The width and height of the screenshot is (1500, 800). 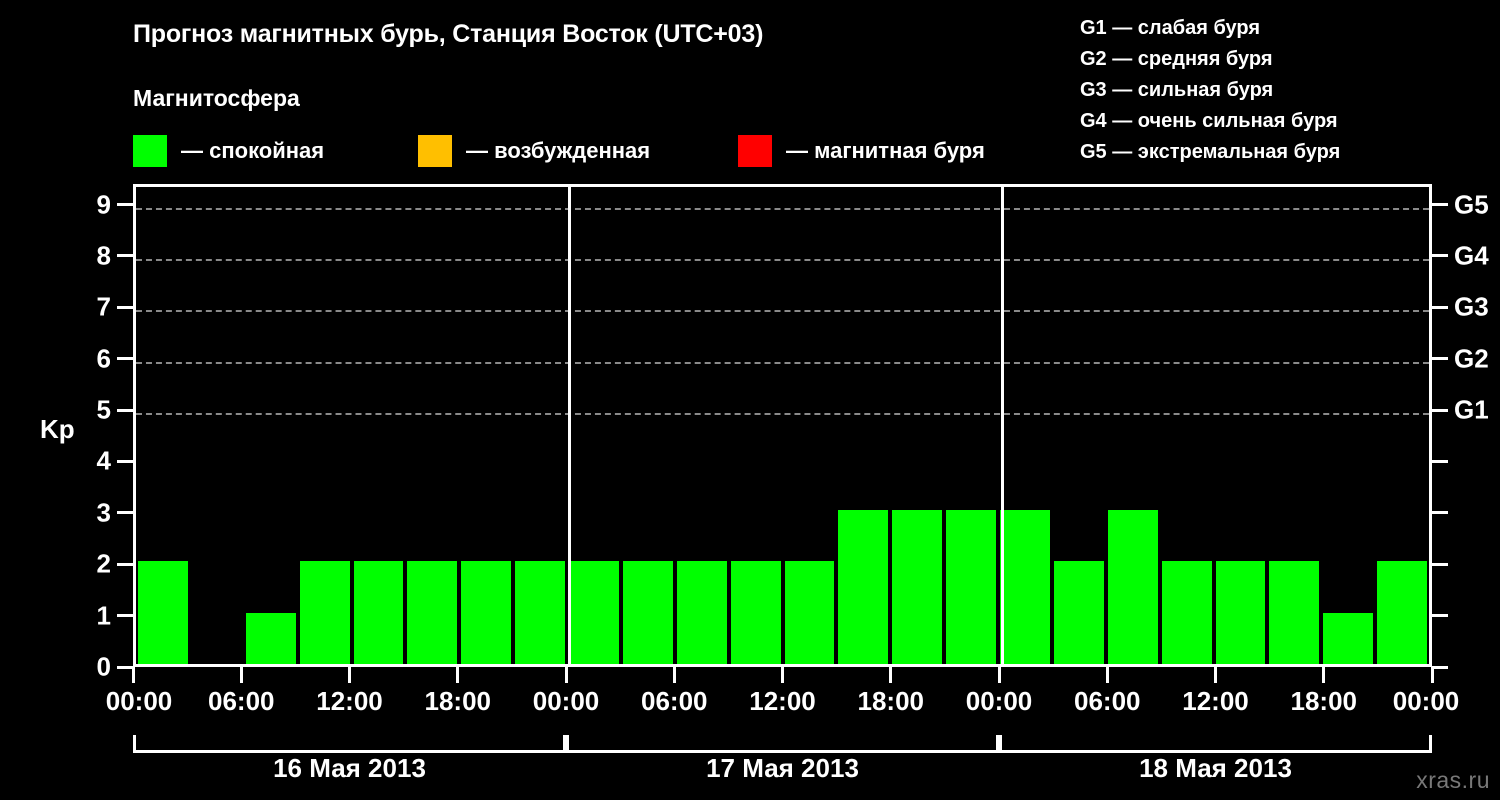 I want to click on legend-entry-3: — магнитная буря, so click(x=861, y=151).